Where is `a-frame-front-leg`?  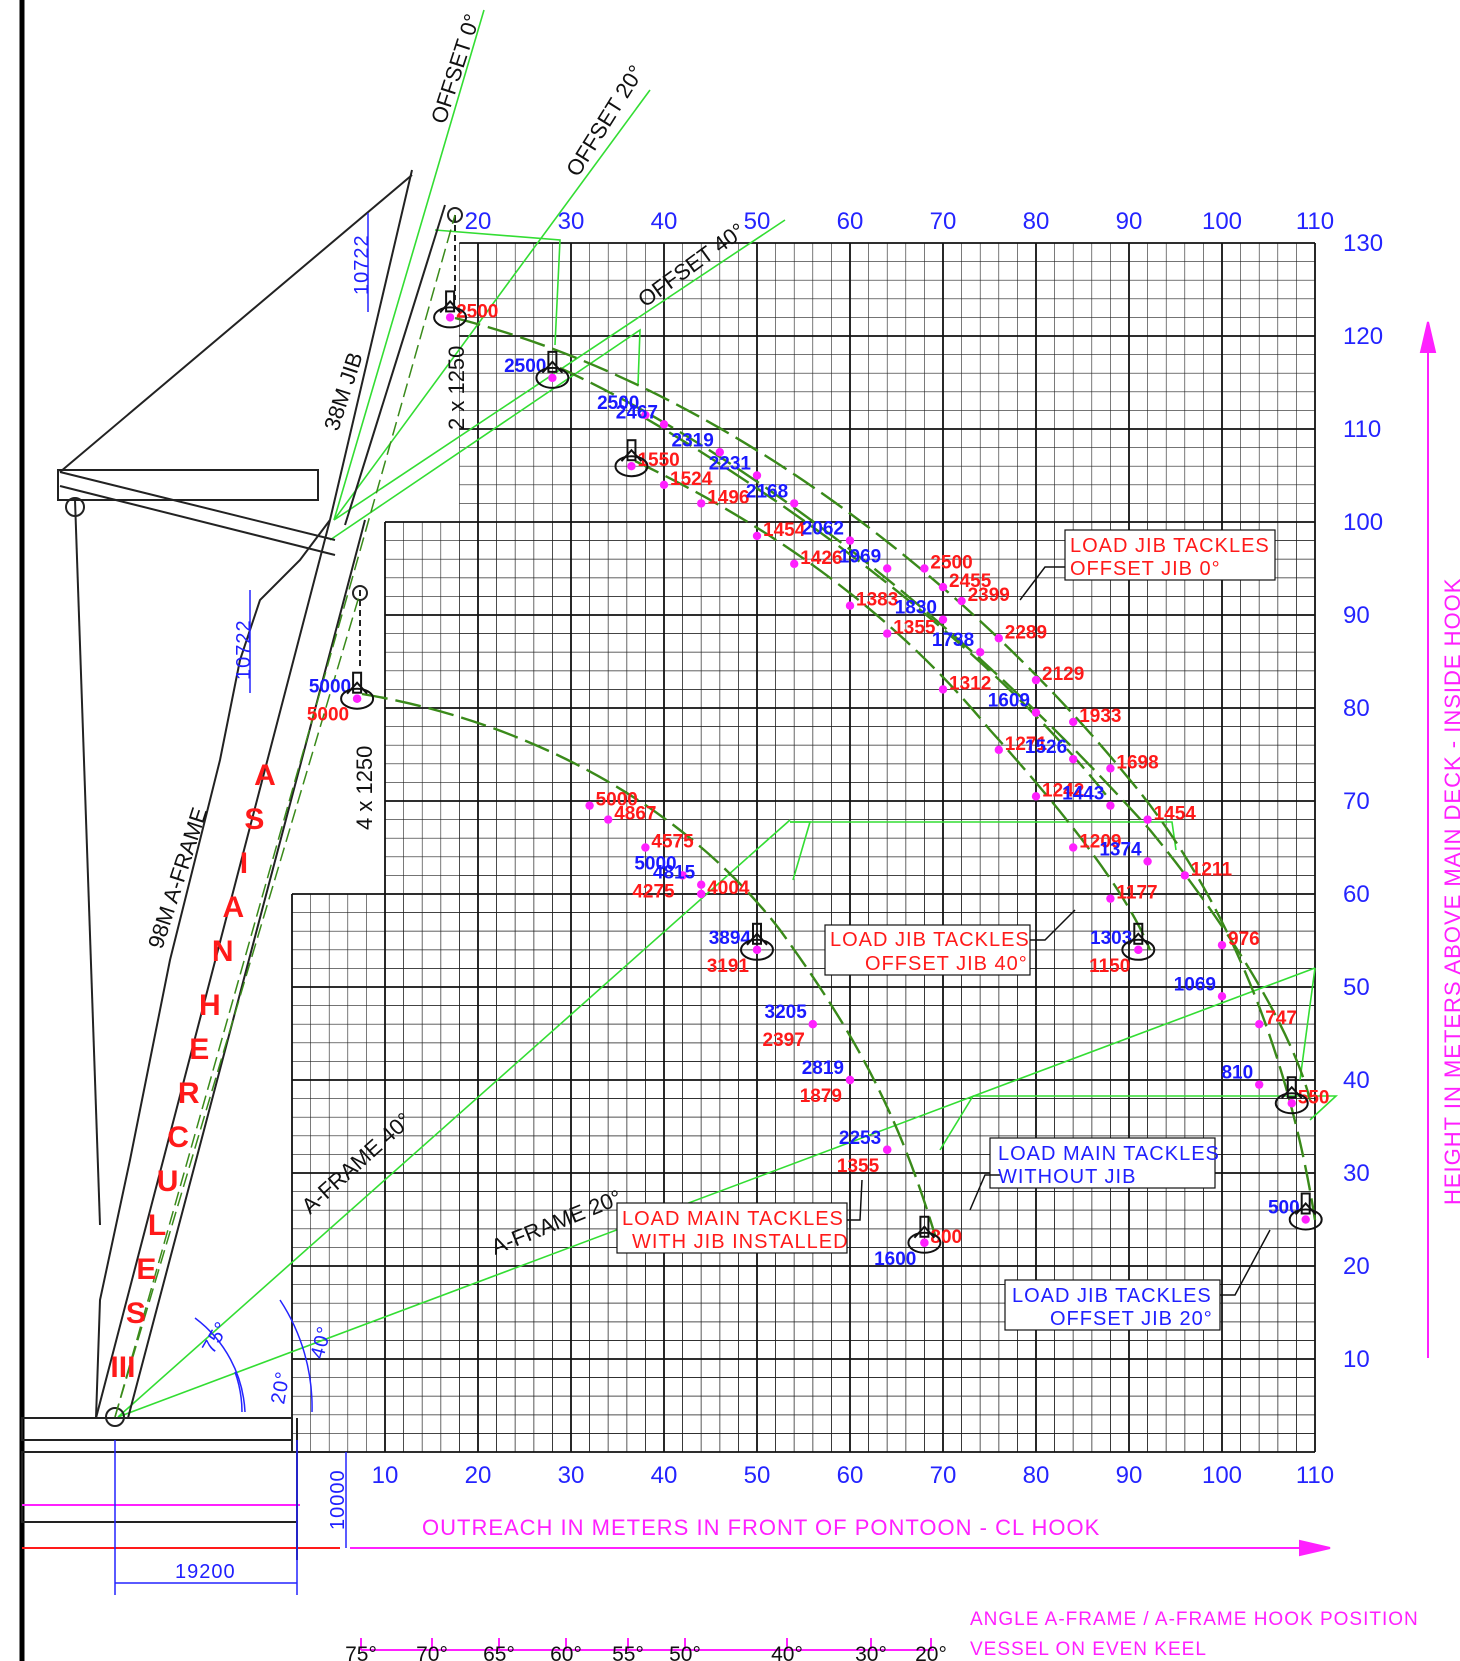
a-frame-front-leg is located at coordinates (213, 969).